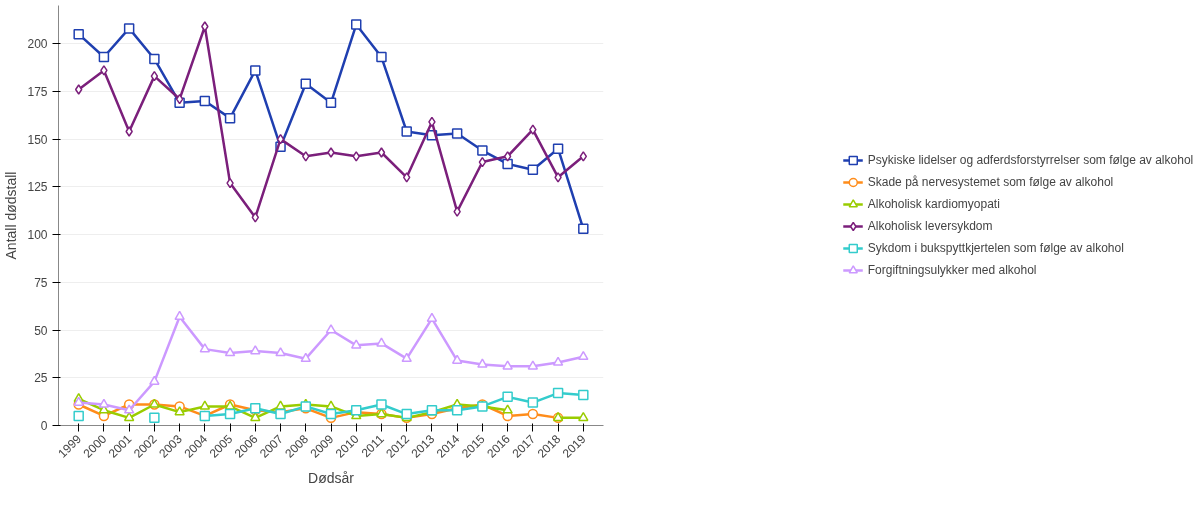 The width and height of the screenshot is (1203, 519). Describe the element at coordinates (44, 426) in the screenshot. I see `y-tick-label: 0` at that location.